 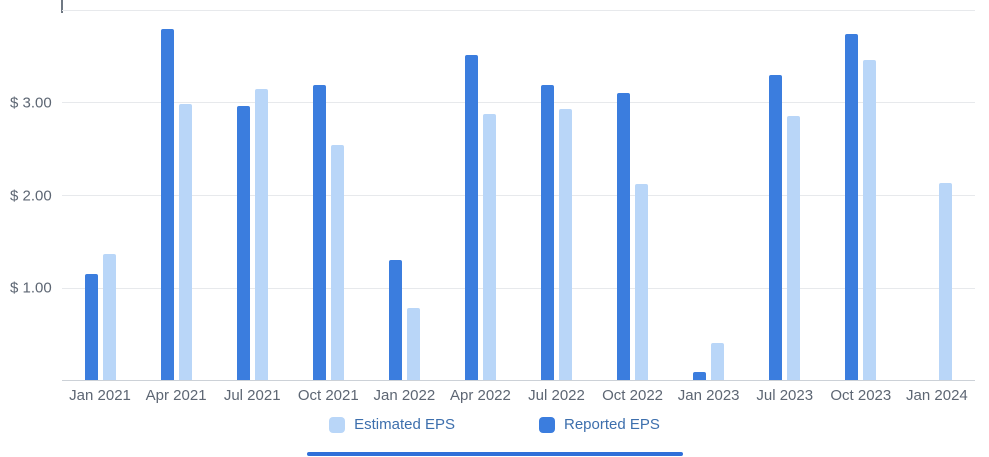 I want to click on bar-estimated-eps-jul-2023, so click(x=794, y=248).